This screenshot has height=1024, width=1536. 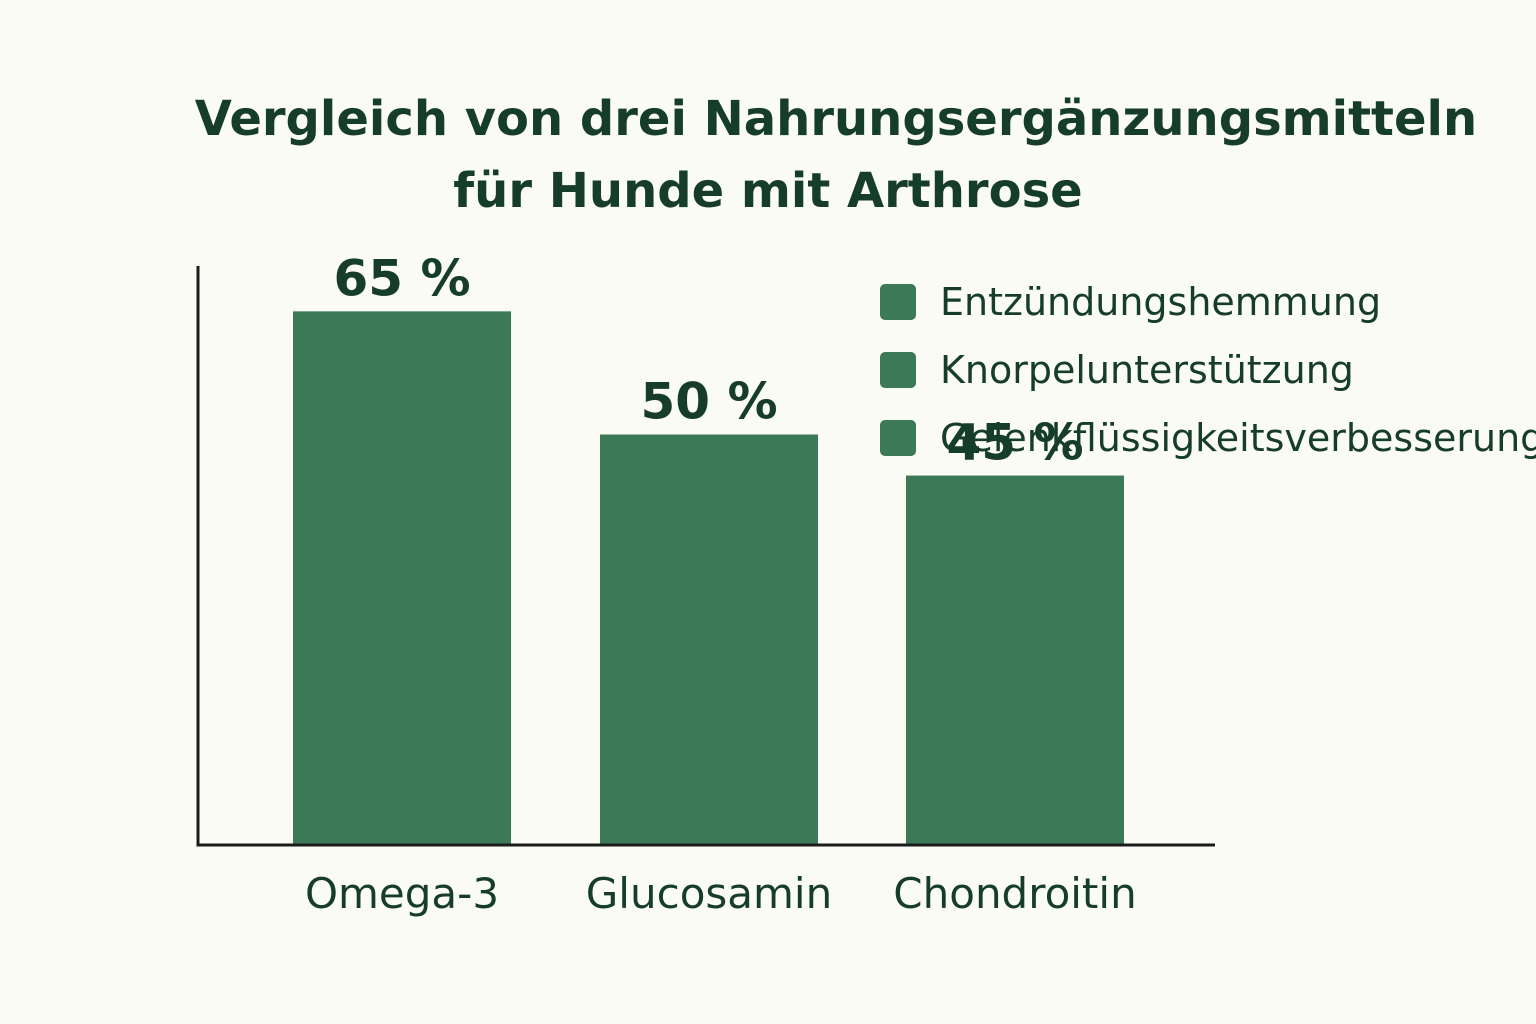 I want to click on legend-item: Entzündungshemmung, so click(x=1208, y=302).